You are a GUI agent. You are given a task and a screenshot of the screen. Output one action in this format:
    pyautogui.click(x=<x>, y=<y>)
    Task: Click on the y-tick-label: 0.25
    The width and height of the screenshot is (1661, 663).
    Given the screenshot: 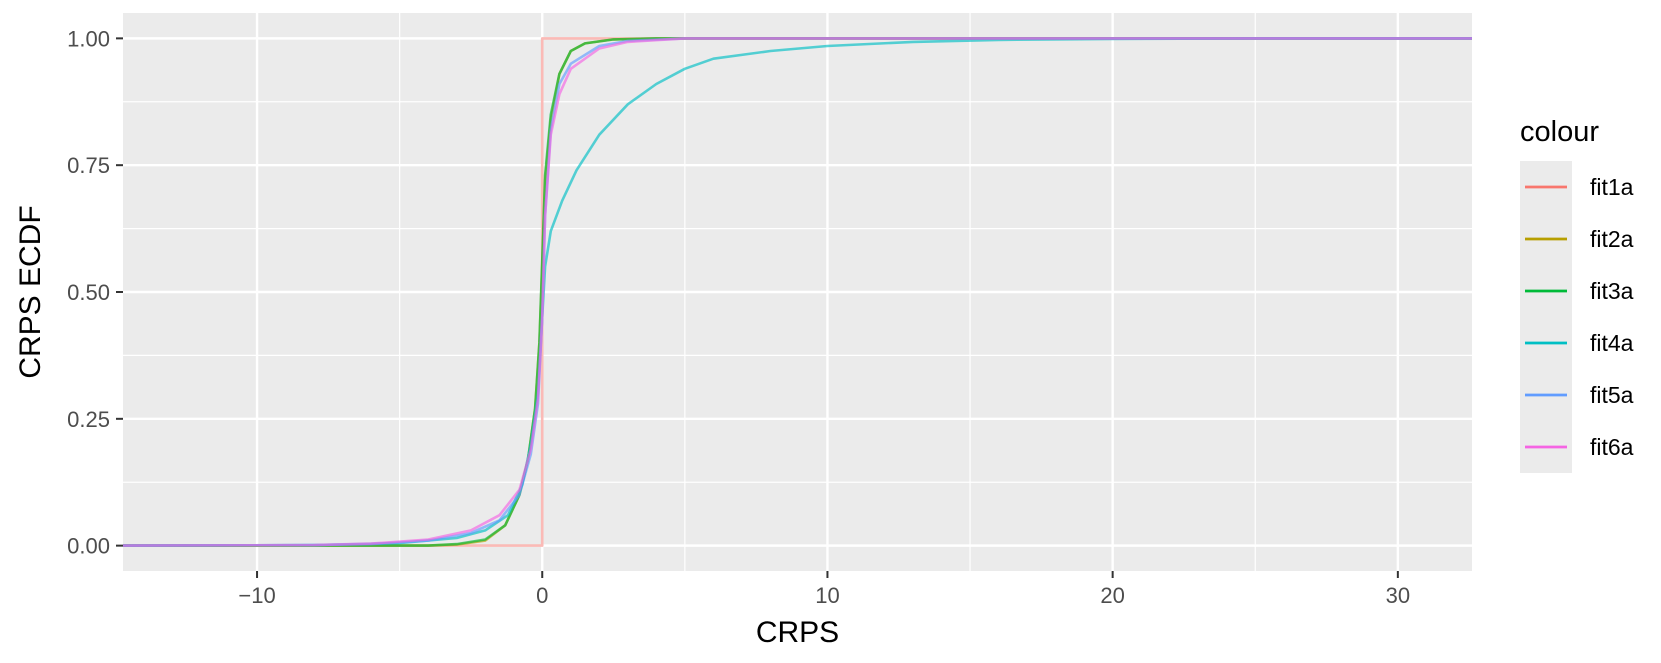 What is the action you would take?
    pyautogui.click(x=88, y=419)
    